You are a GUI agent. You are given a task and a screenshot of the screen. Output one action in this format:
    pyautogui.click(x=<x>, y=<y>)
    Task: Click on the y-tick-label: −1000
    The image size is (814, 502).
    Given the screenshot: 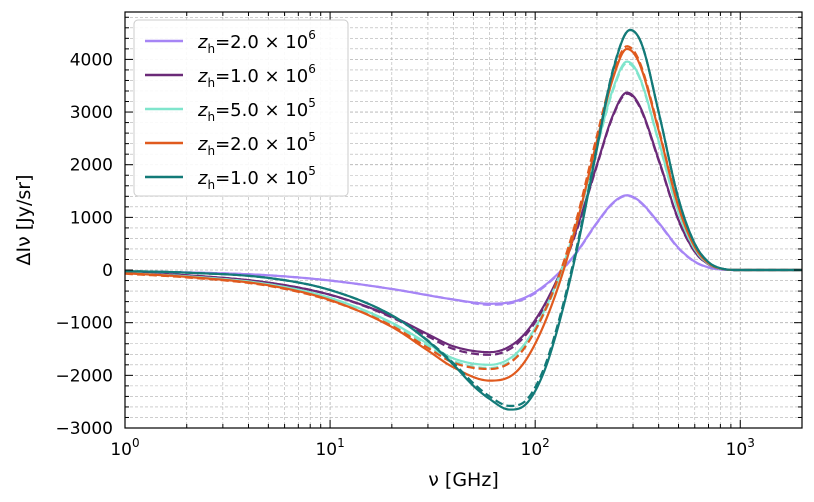 What is the action you would take?
    pyautogui.click(x=84, y=324)
    